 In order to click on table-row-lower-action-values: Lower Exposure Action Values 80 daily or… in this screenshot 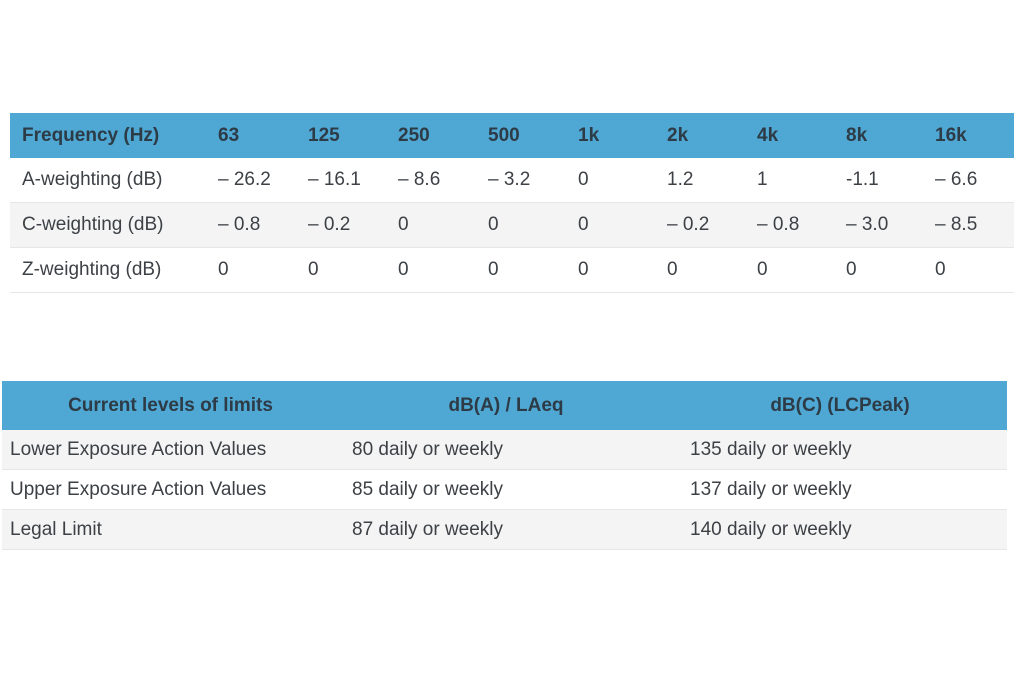, I will do `click(504, 450)`.